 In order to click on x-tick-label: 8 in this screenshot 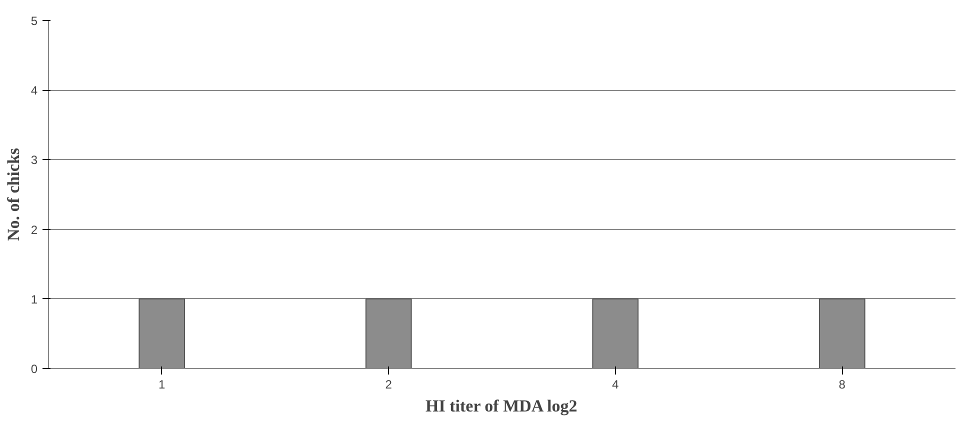, I will do `click(842, 385)`.